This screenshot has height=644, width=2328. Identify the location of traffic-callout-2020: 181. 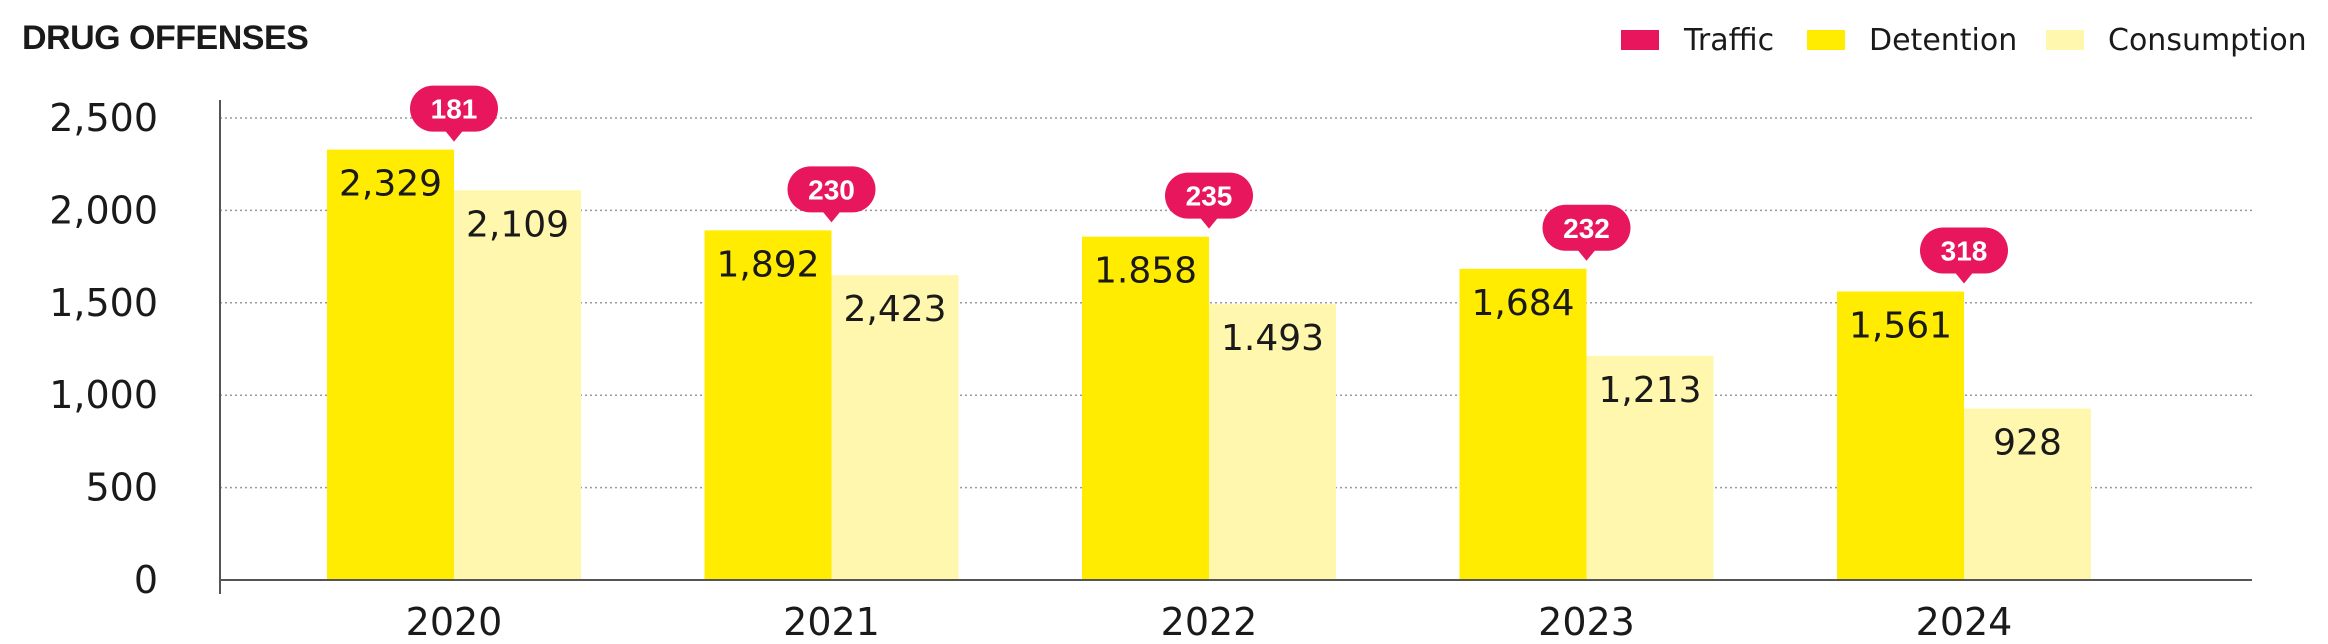
(454, 113).